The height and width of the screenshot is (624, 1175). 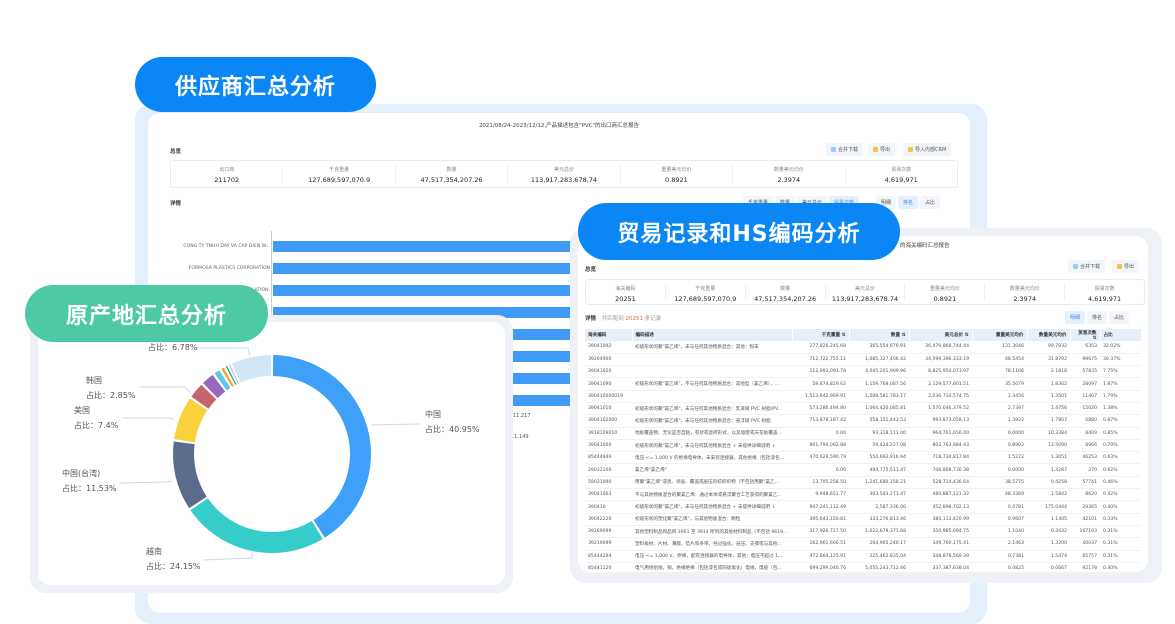 I want to click on summary-value: 2.3974, so click(x=789, y=180).